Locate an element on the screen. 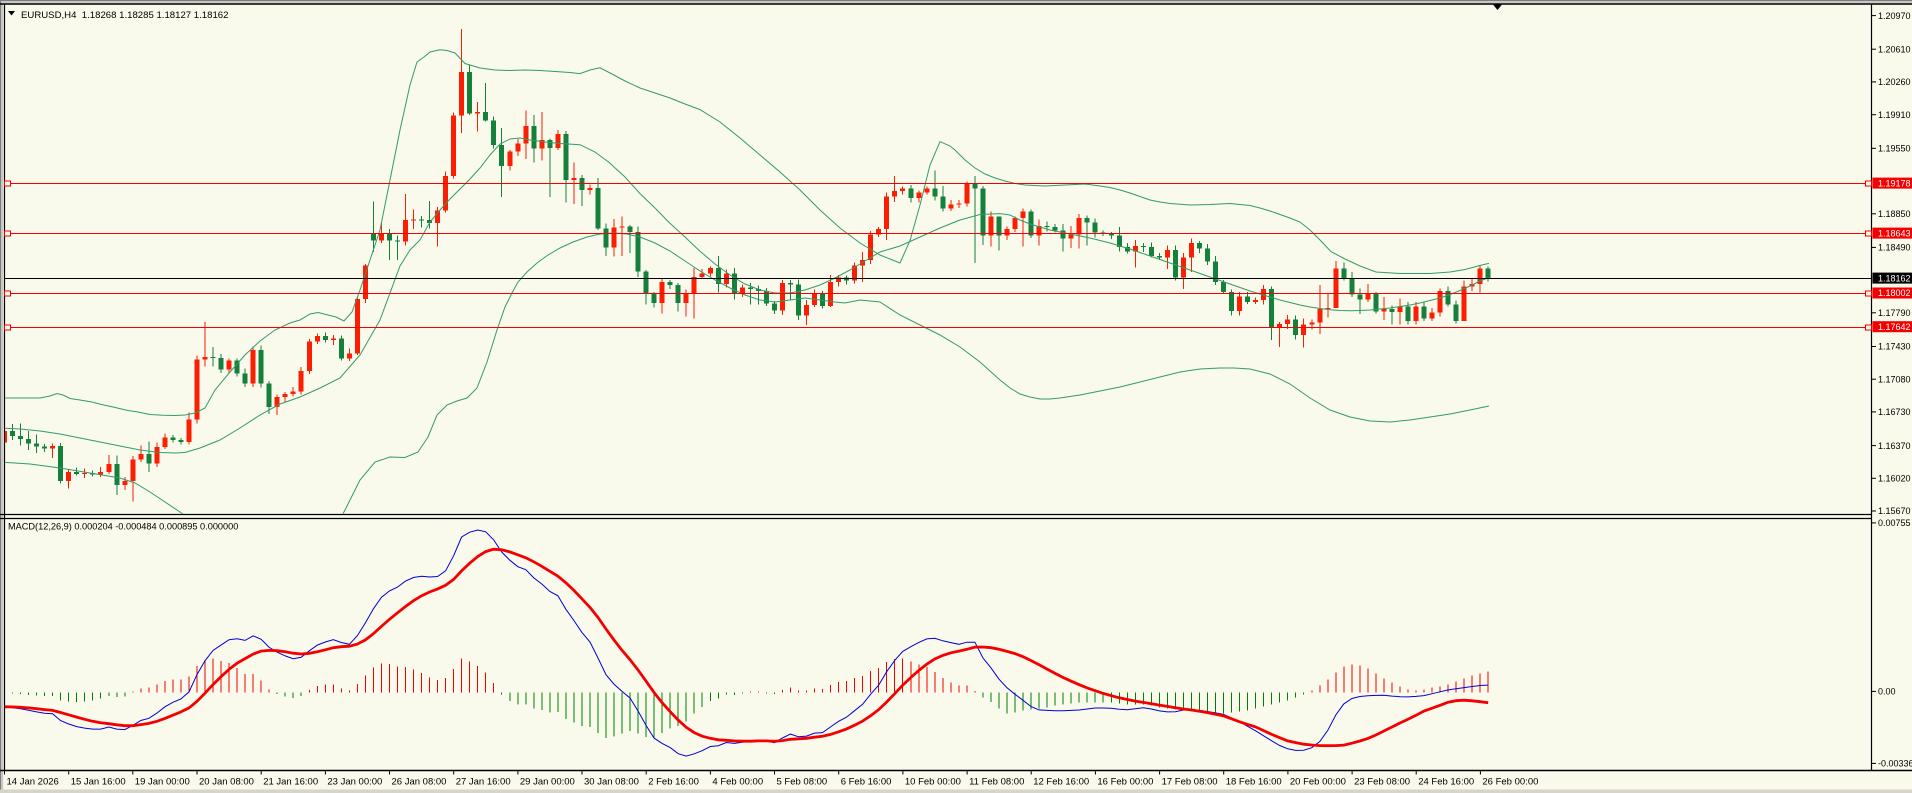 The width and height of the screenshot is (1912, 793). svg-text: 19 Jan 00:00 is located at coordinates (162, 782).